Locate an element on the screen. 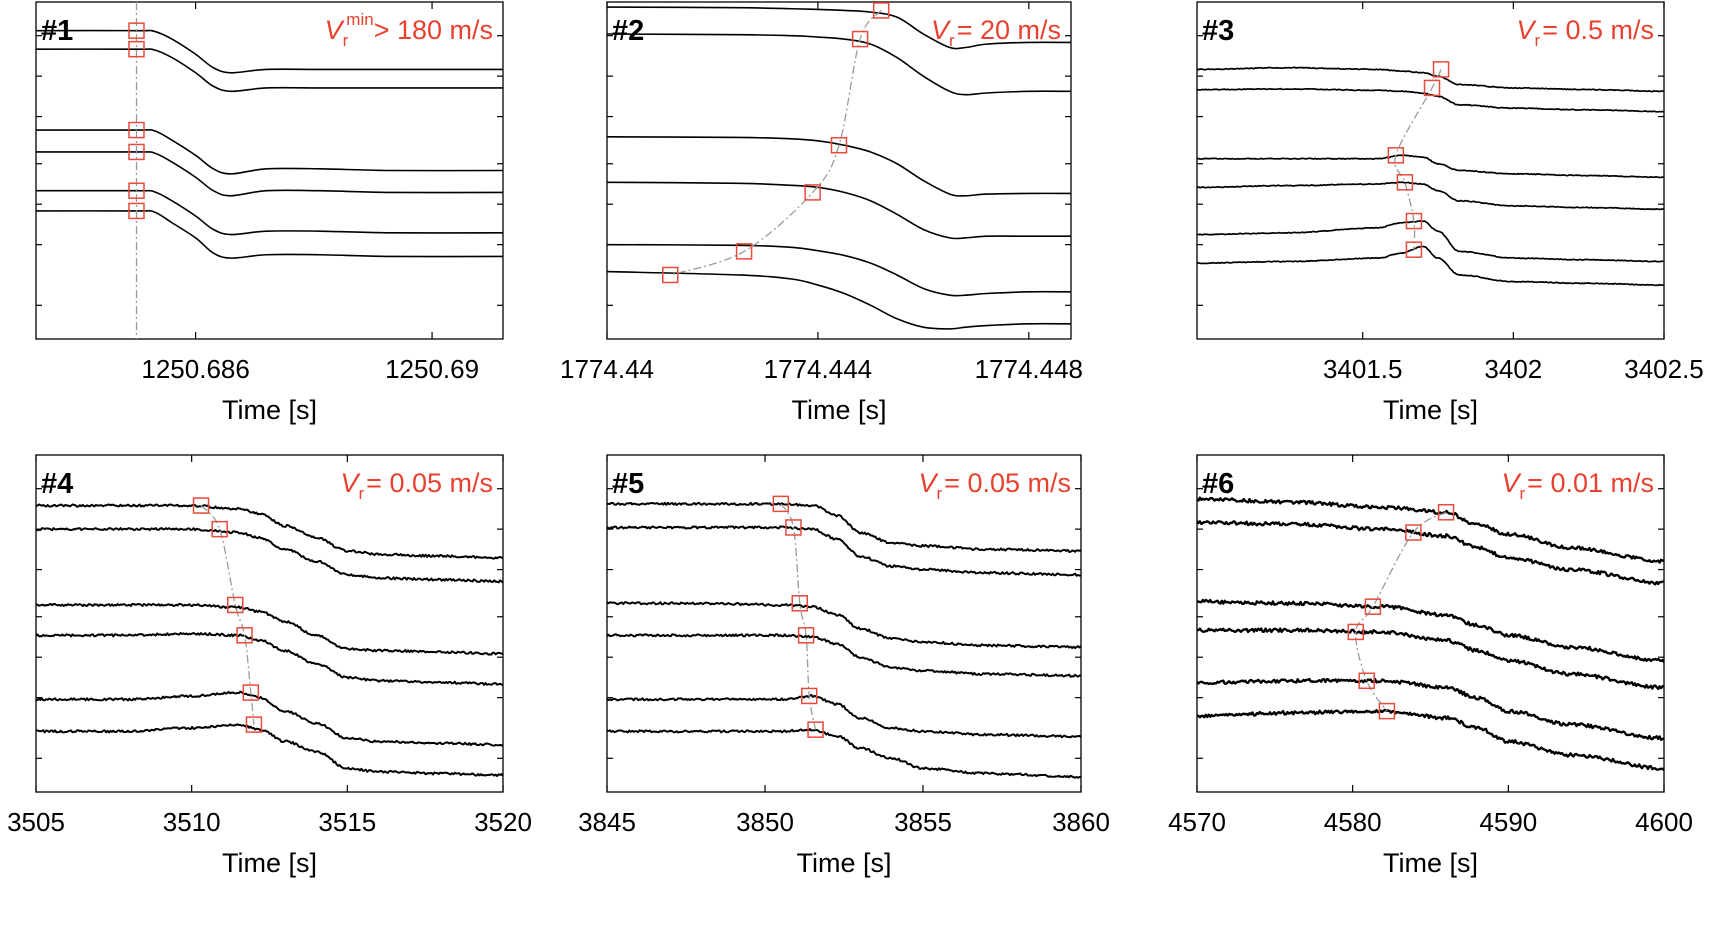 The height and width of the screenshot is (950, 1712). panel-4: 3505 3510 3515 3520 Time [s] #4 Vr= 0.05 m/s is located at coordinates (269, 666).